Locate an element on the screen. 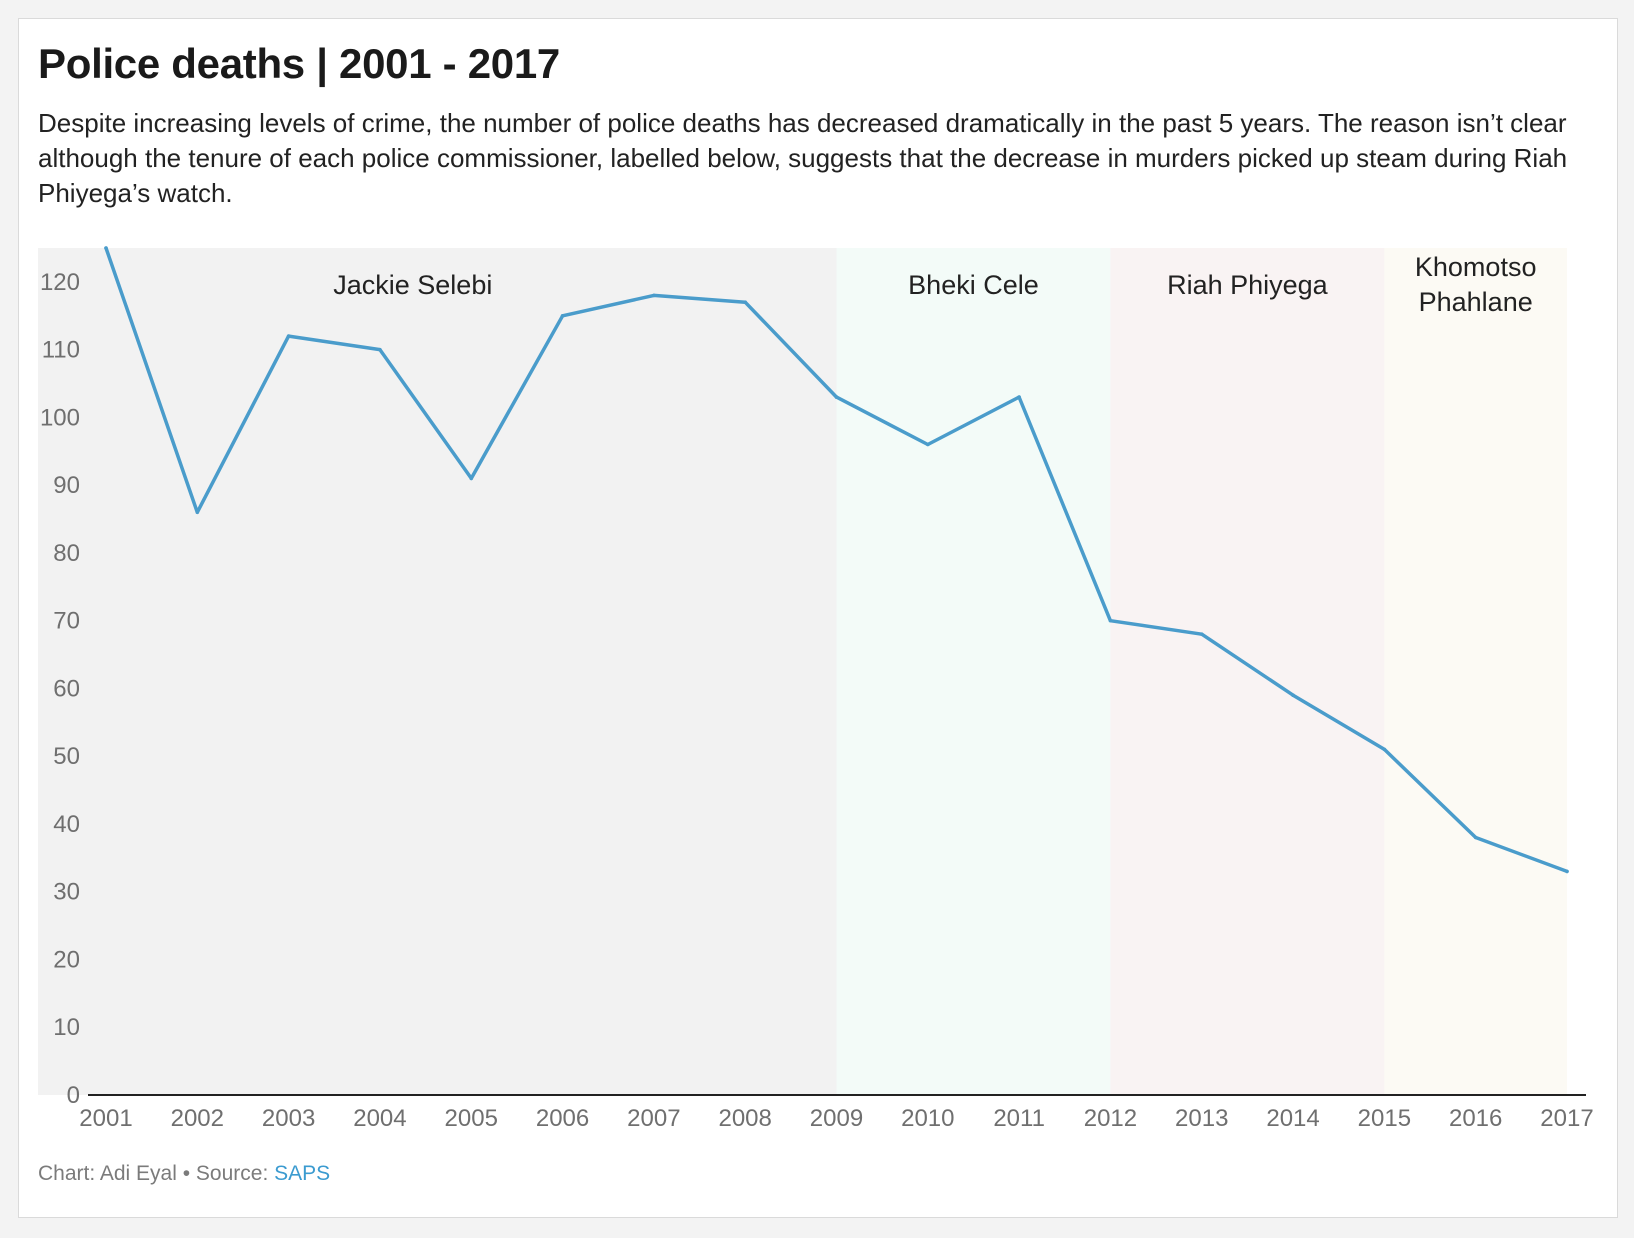 The height and width of the screenshot is (1238, 1634). x-tick-label: 2004 is located at coordinates (379, 1118).